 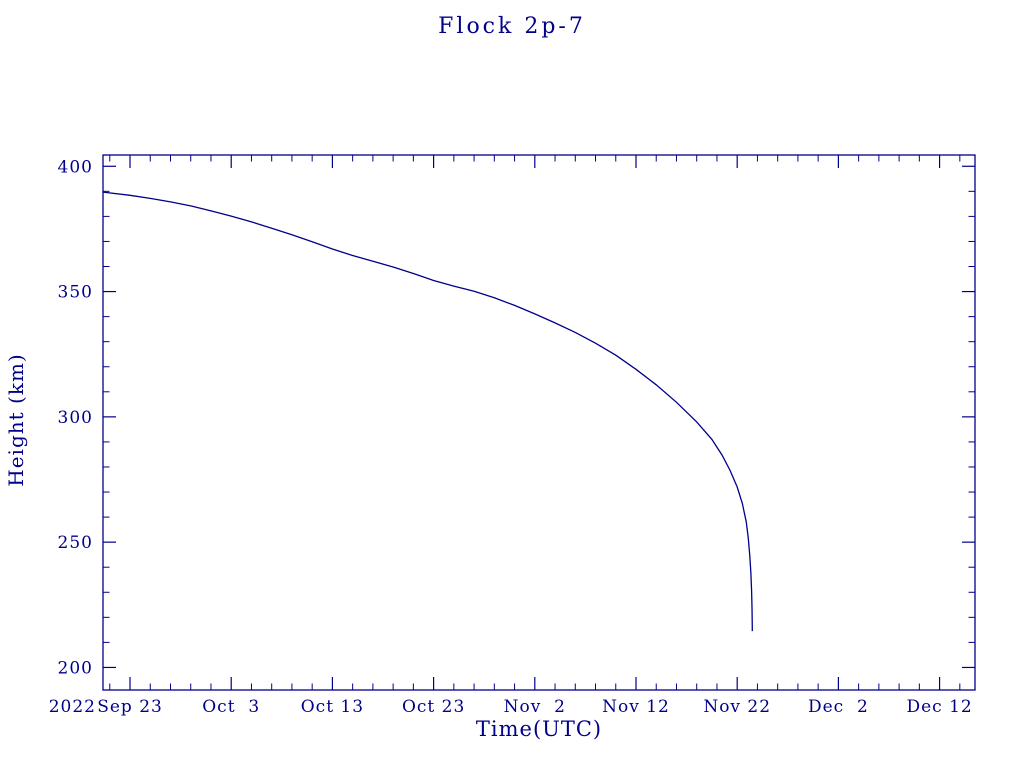 What do you see at coordinates (539, 729) in the screenshot?
I see `x-axis-label: Time(UTC)` at bounding box center [539, 729].